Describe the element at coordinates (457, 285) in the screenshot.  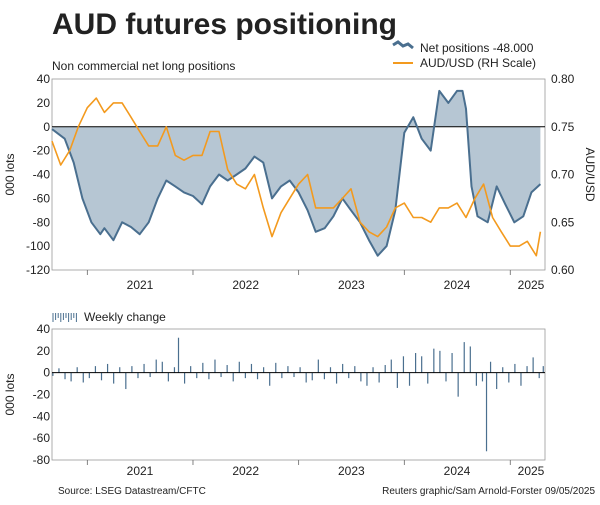
I see `x-tick-label-3: 2024` at that location.